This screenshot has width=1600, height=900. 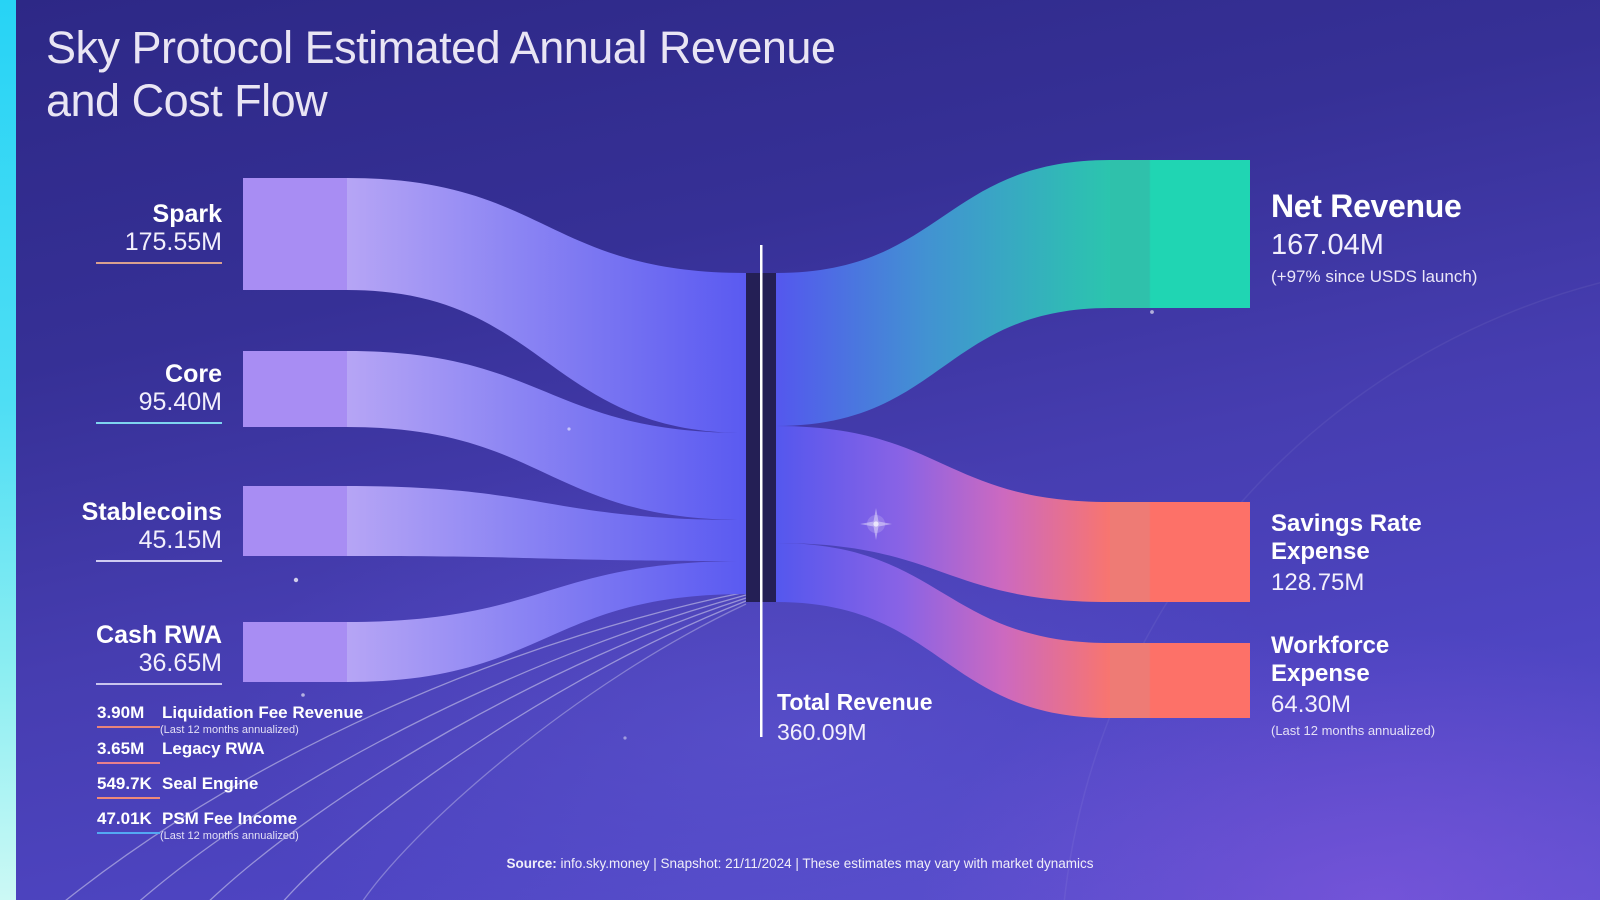 I want to click on flow-net-revenue, so click(x=943, y=293).